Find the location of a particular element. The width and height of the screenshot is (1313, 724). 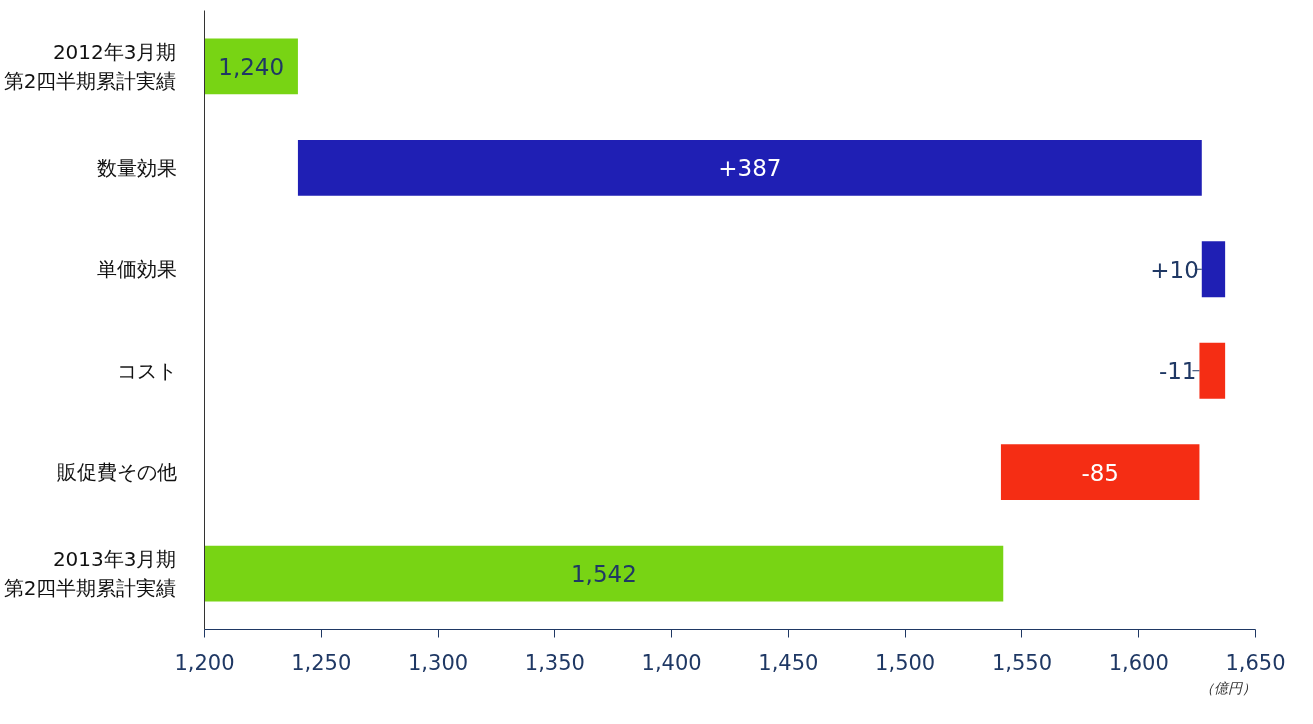

x-tick-label: 1,400 is located at coordinates (671, 662).